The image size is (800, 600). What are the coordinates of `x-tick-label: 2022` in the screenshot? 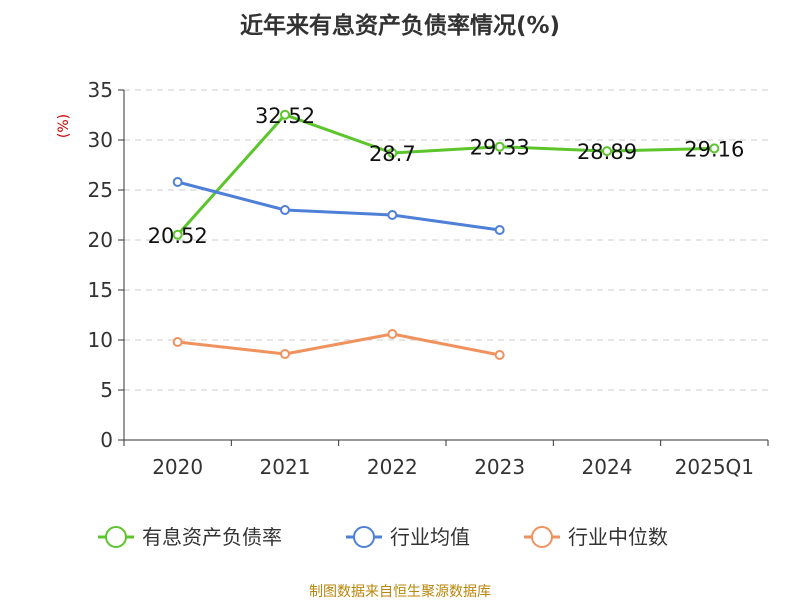 It's located at (392, 467).